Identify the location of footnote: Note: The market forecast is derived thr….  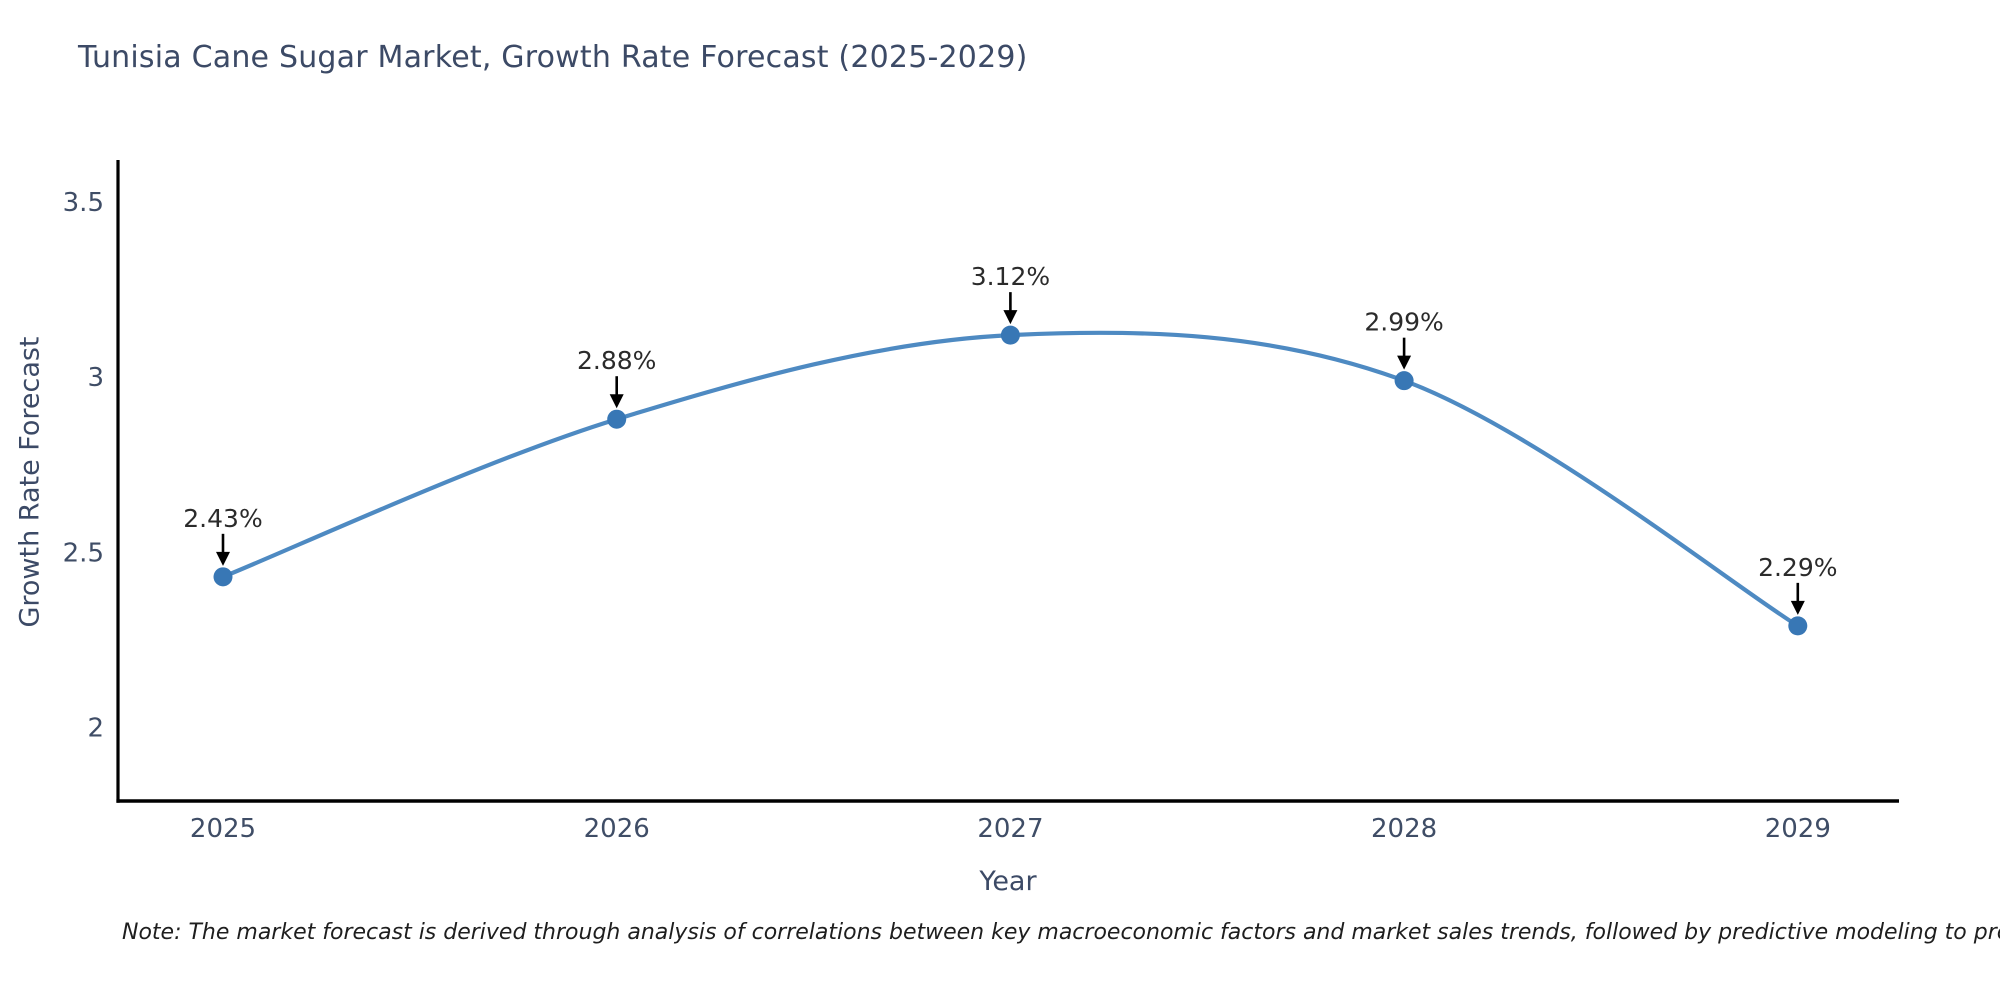
(1061, 932).